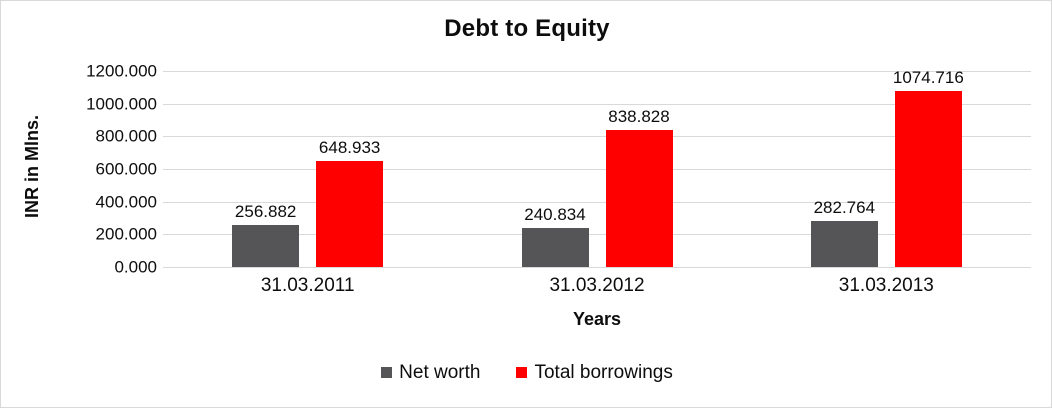  What do you see at coordinates (265, 212) in the screenshot?
I see `bar-data-label: 256.882` at bounding box center [265, 212].